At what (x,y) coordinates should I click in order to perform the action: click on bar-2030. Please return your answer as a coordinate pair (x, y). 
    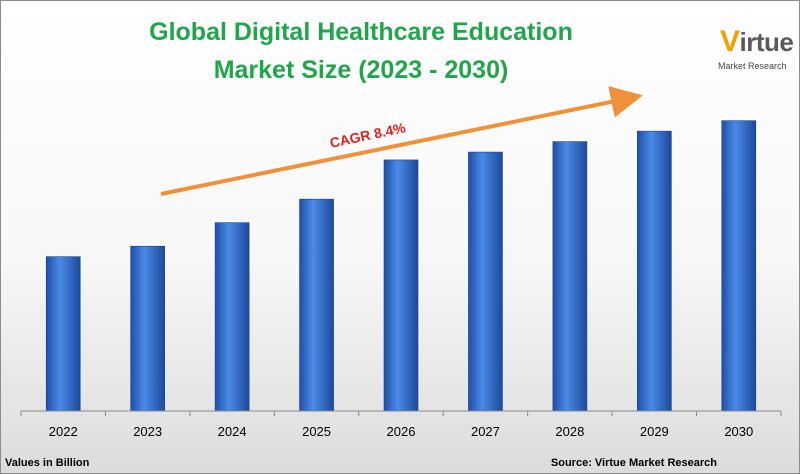
    Looking at the image, I should click on (739, 266).